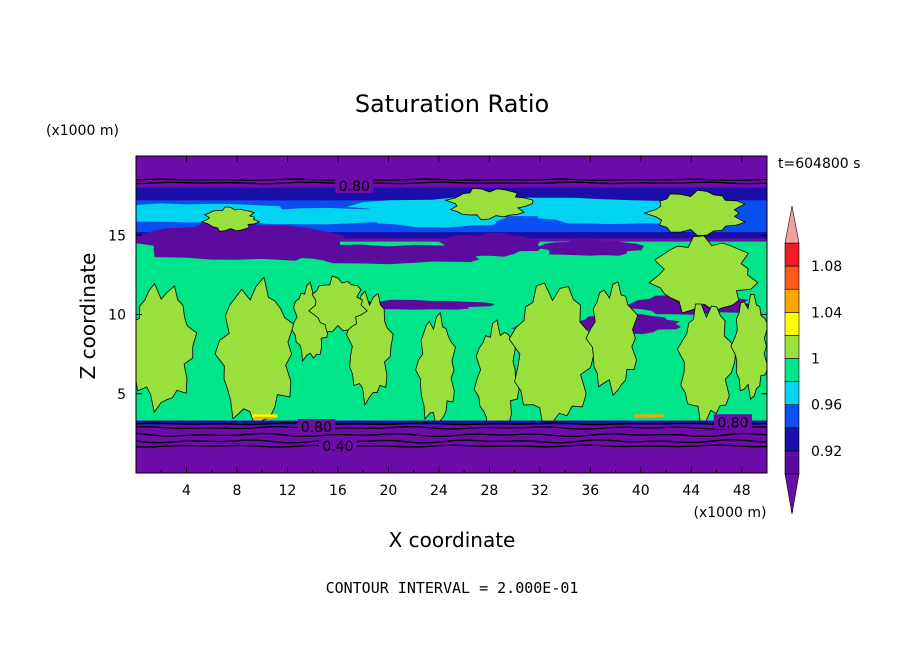  I want to click on colorbar-tick-label: 1, so click(815, 360).